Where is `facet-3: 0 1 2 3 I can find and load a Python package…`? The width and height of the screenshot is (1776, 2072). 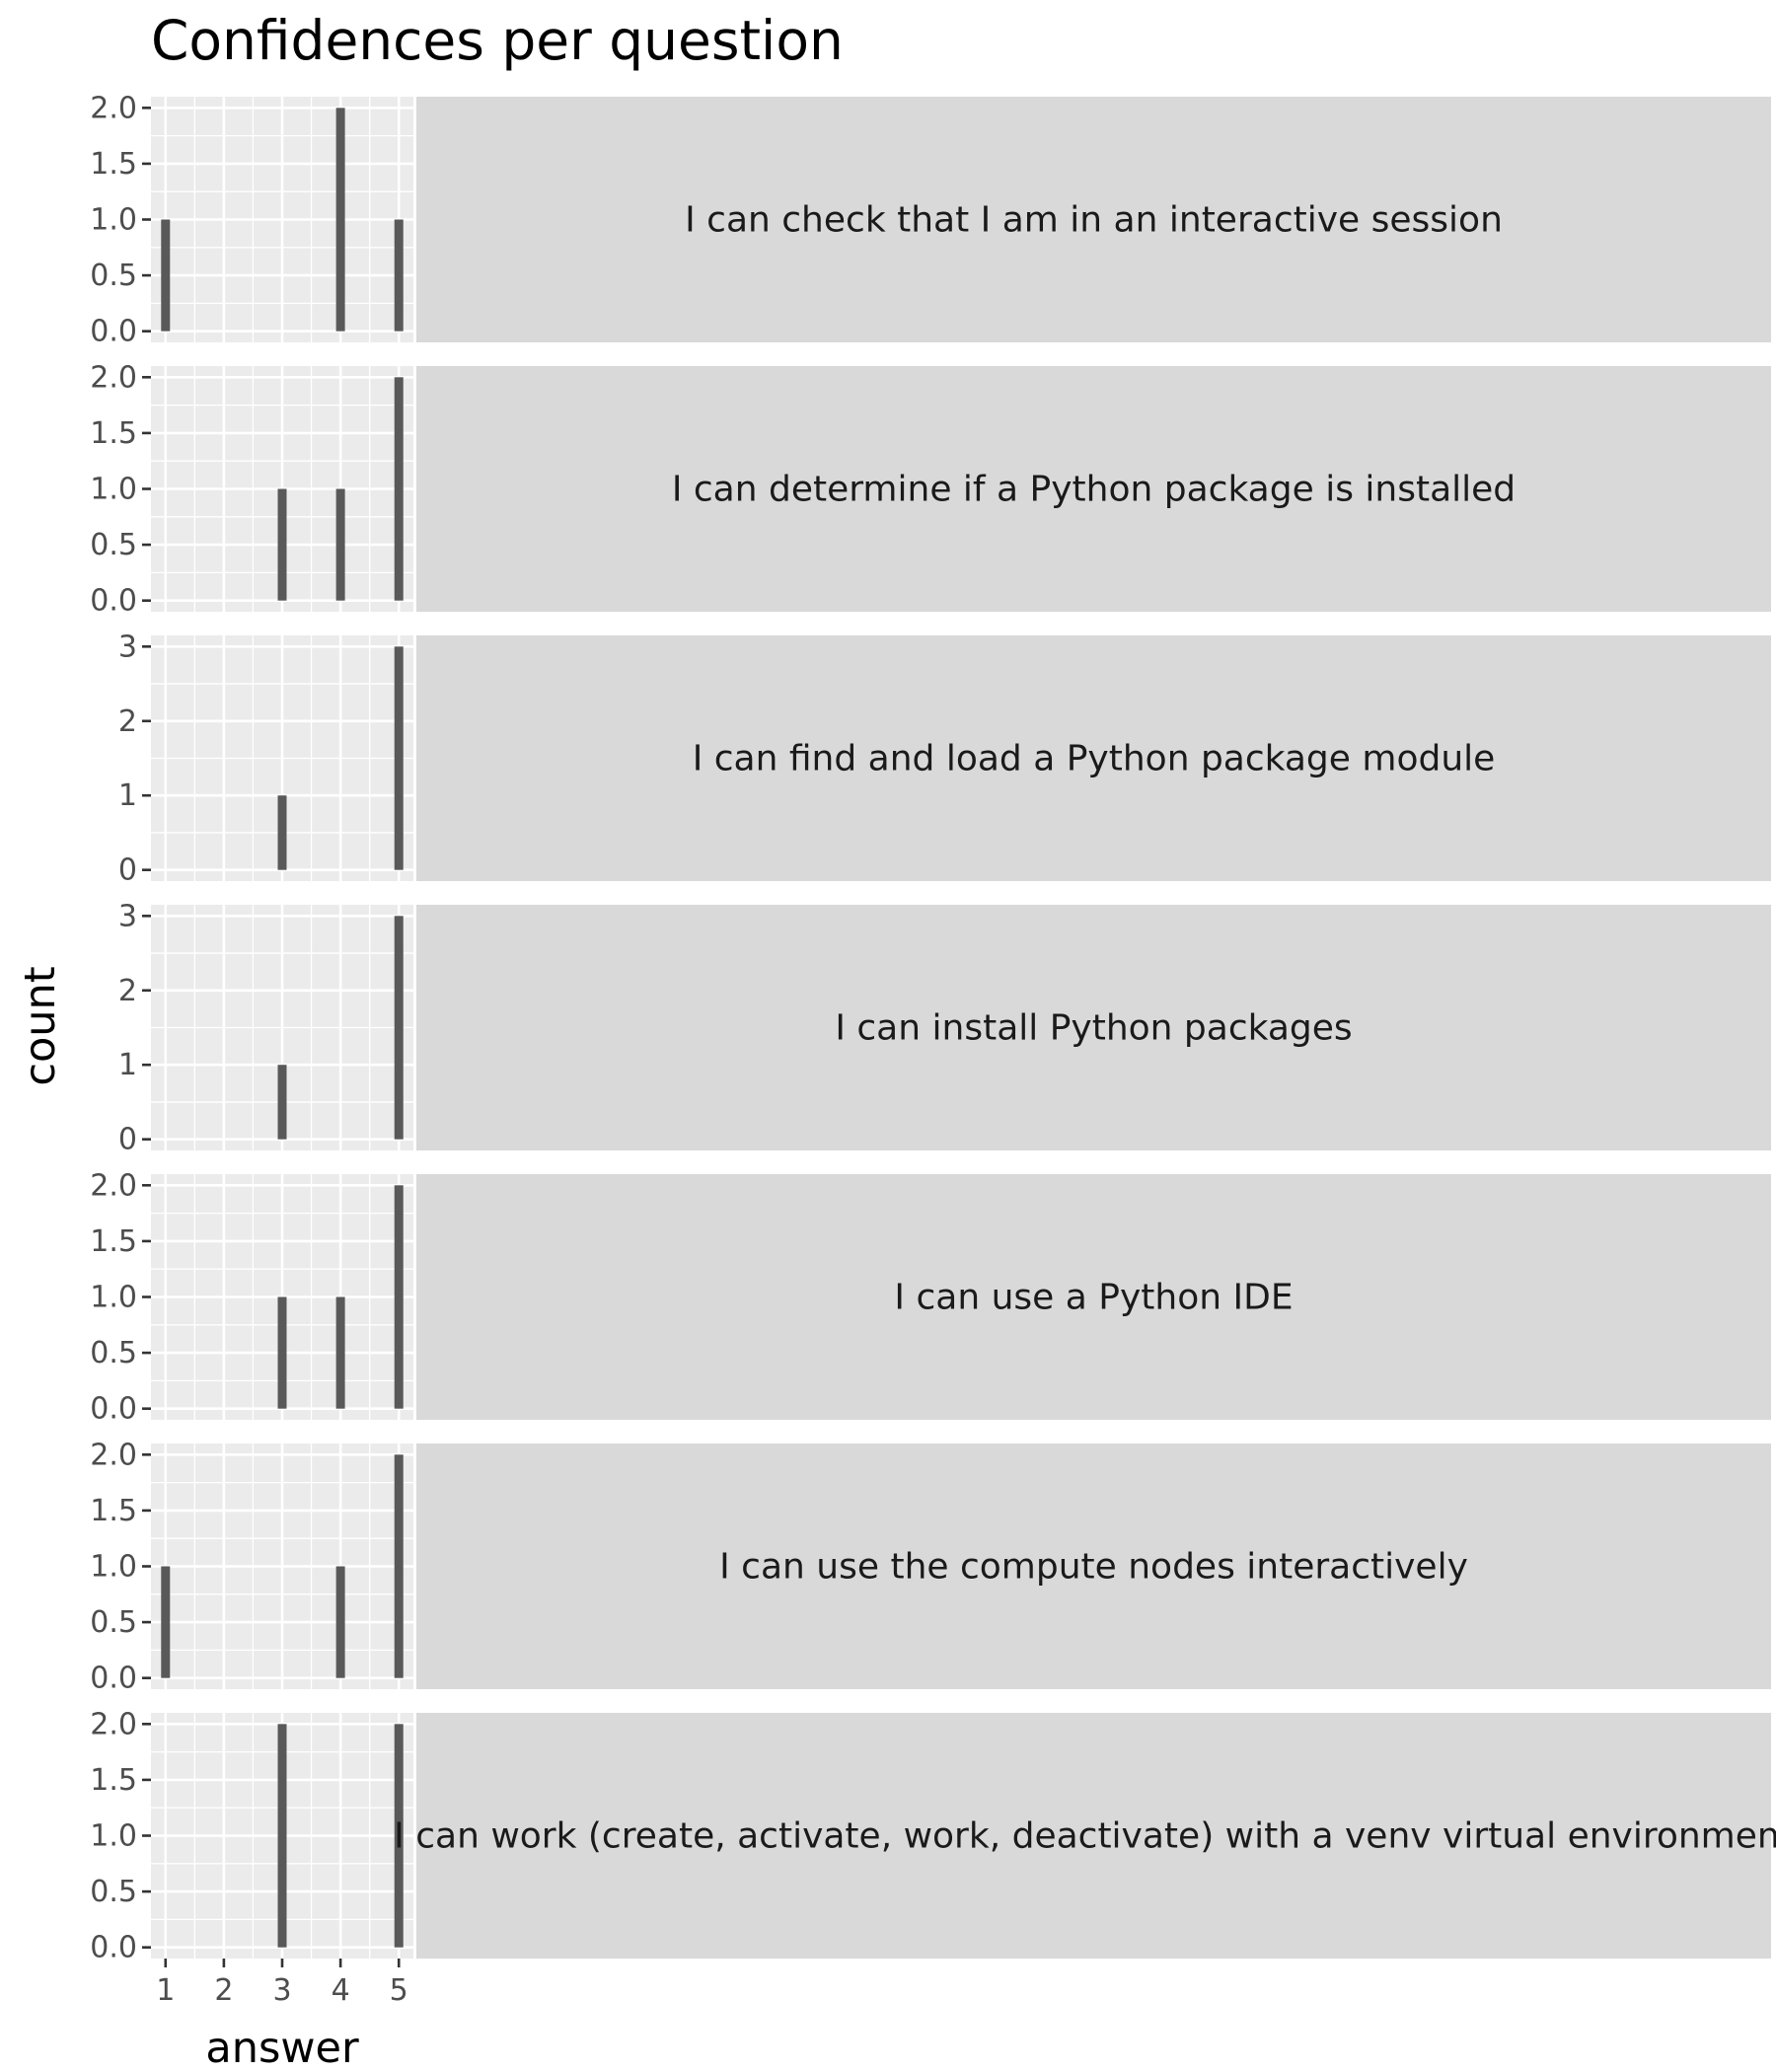
facet-3: 0 1 2 3 I can find and load a Python package… is located at coordinates (944, 759).